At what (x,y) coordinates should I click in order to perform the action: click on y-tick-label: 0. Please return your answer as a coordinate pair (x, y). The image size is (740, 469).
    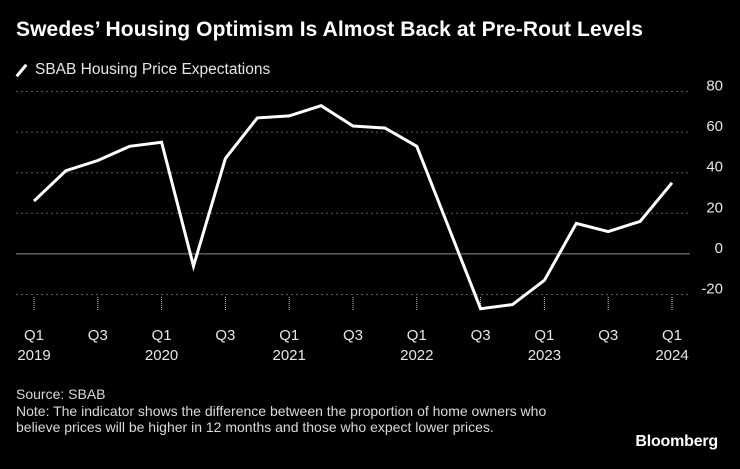
    Looking at the image, I should click on (719, 248).